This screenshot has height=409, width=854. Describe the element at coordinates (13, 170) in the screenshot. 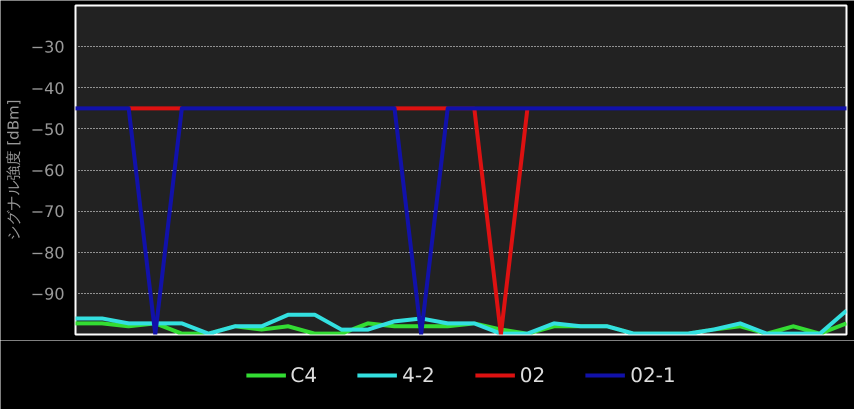

I see `y-axis-title: シグナル強度 [dBm]` at that location.